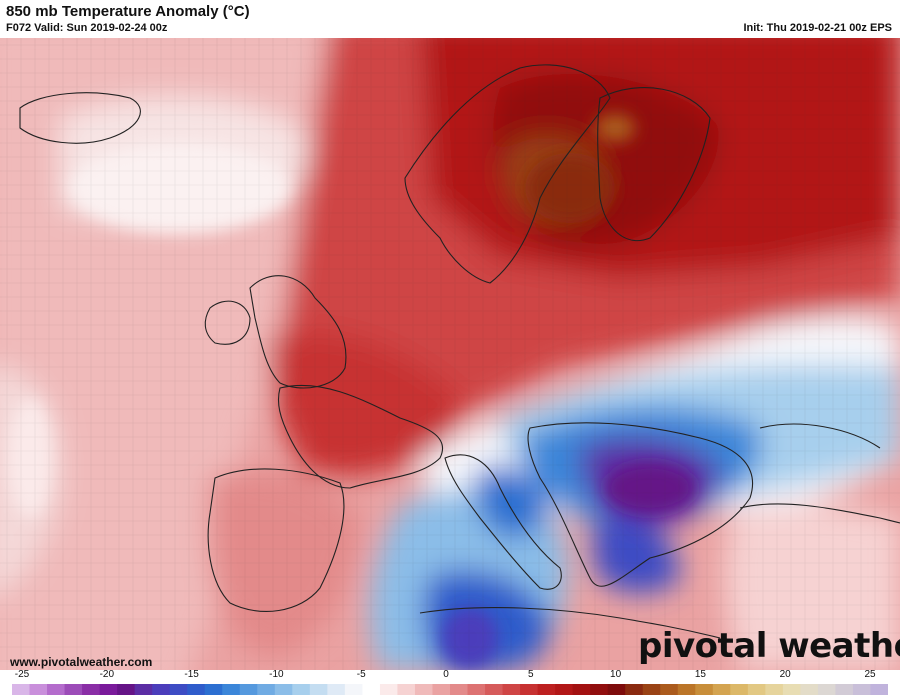 This screenshot has width=900, height=695. I want to click on valid-time-label: F072 Valid: Sun 2019-02-24 00z, so click(87, 28).